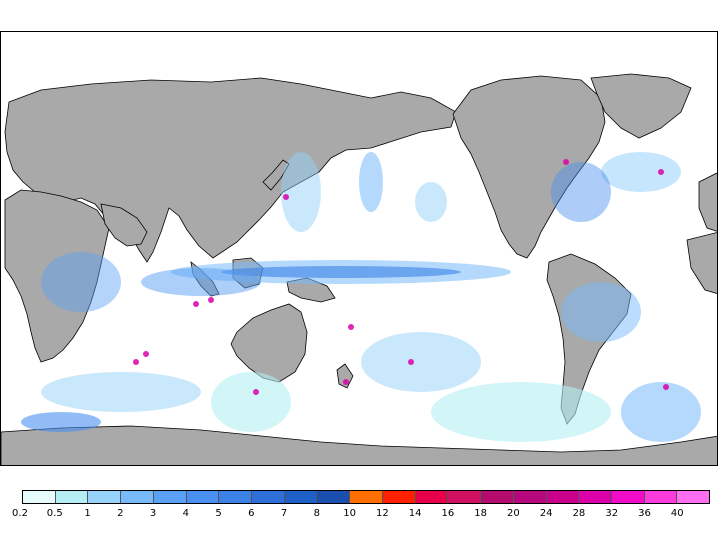 This screenshot has width=720, height=540. What do you see at coordinates (448, 513) in the screenshot?
I see `legend-tick-label: 16` at bounding box center [448, 513].